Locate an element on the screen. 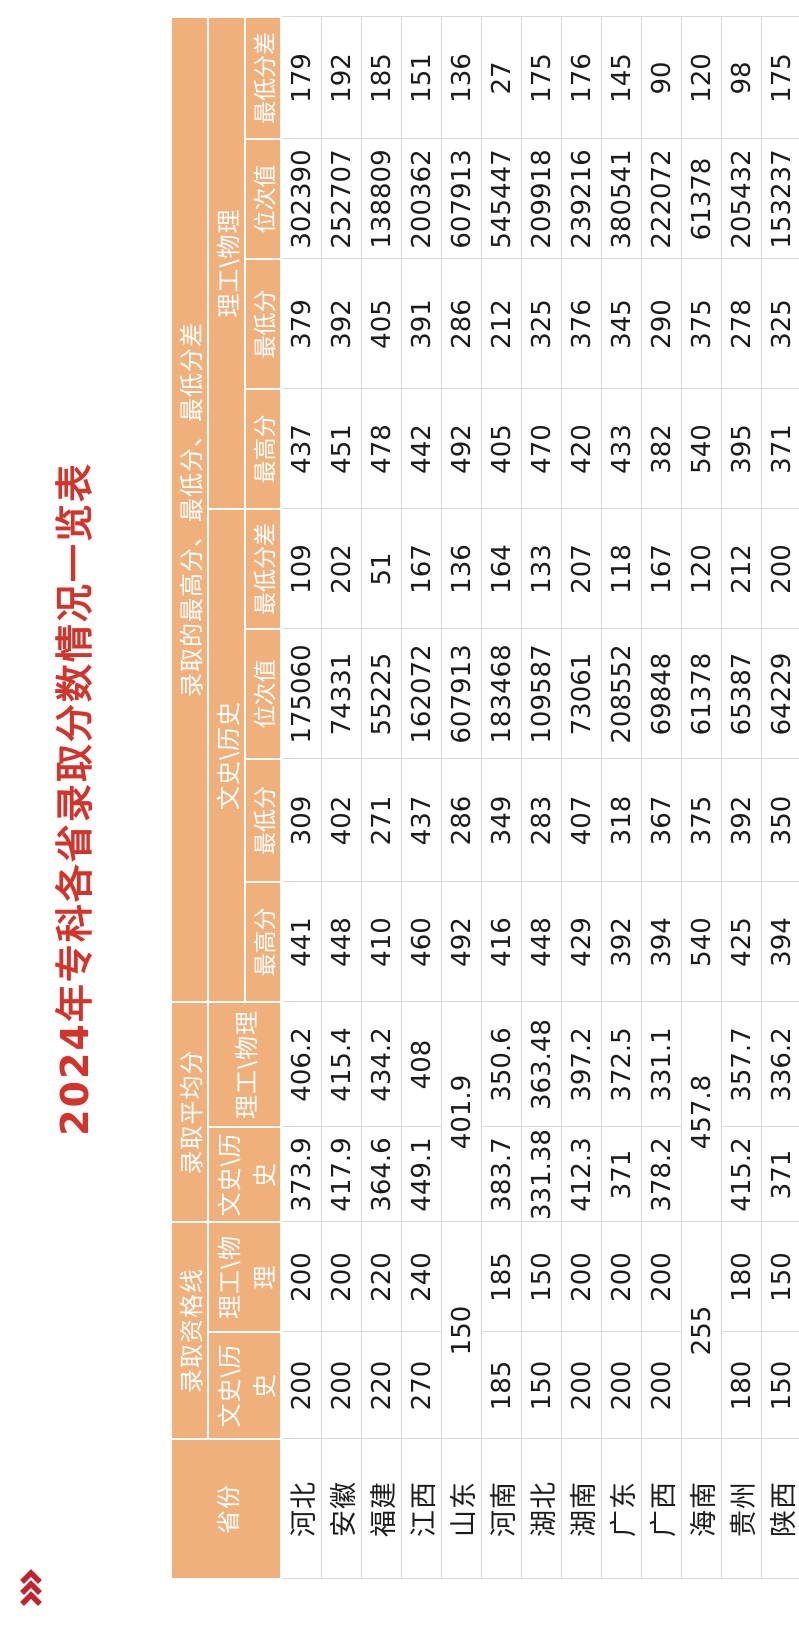 Image resolution: width=799 pixels, height=1643 pixels. ligong-score-cell: 290 is located at coordinates (661, 324).